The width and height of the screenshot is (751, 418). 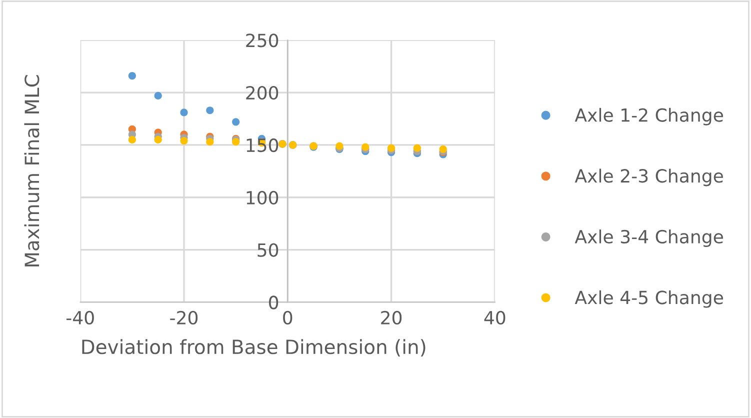 I want to click on legend-label: Axle 2-3 Change, so click(x=648, y=177).